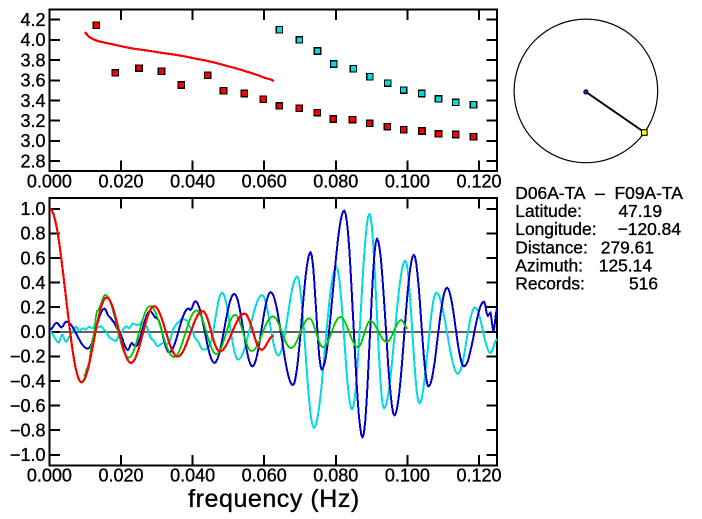 The width and height of the screenshot is (702, 519). Describe the element at coordinates (32, 101) in the screenshot. I see `svg-text: 3.4` at that location.